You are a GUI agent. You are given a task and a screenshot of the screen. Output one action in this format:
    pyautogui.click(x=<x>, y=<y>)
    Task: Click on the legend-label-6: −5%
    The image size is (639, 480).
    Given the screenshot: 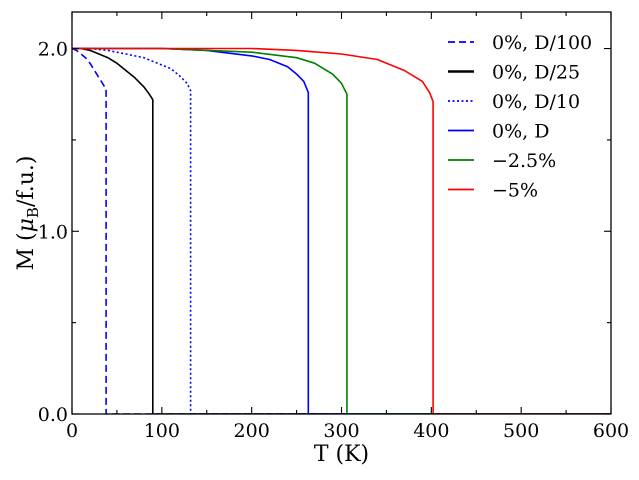 What is the action you would take?
    pyautogui.click(x=515, y=191)
    